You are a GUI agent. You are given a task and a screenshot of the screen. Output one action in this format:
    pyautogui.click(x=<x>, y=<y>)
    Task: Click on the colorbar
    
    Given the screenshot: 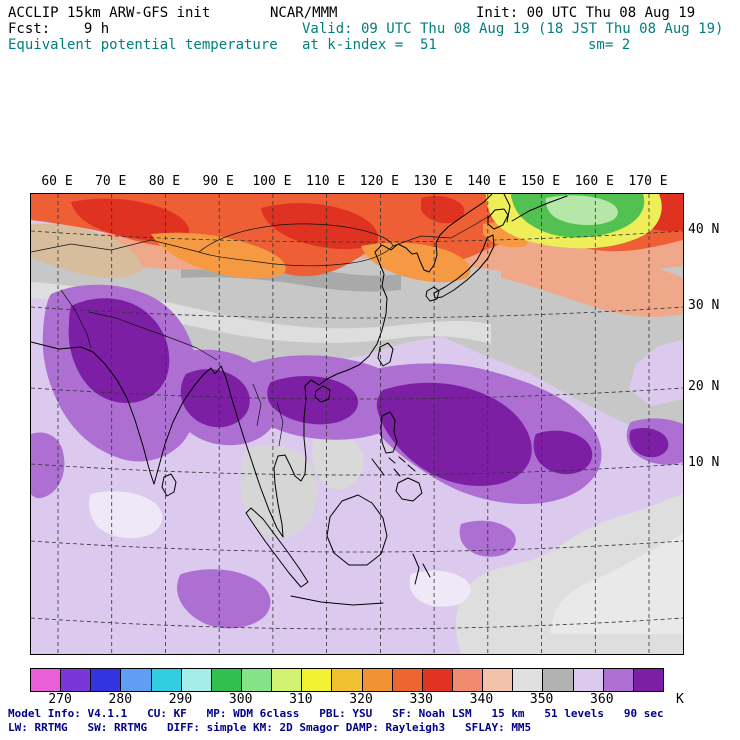 What is the action you would take?
    pyautogui.click(x=347, y=680)
    